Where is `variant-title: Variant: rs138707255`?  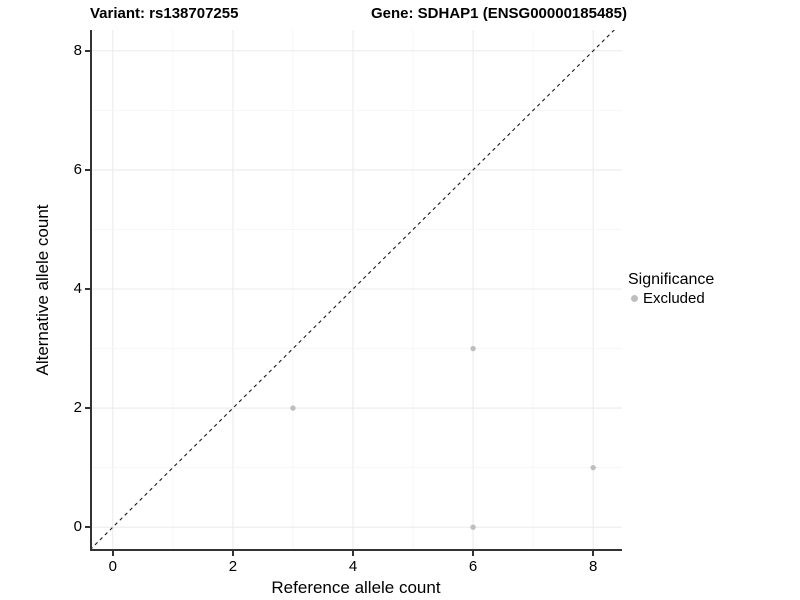 variant-title: Variant: rs138707255 is located at coordinates (164, 13).